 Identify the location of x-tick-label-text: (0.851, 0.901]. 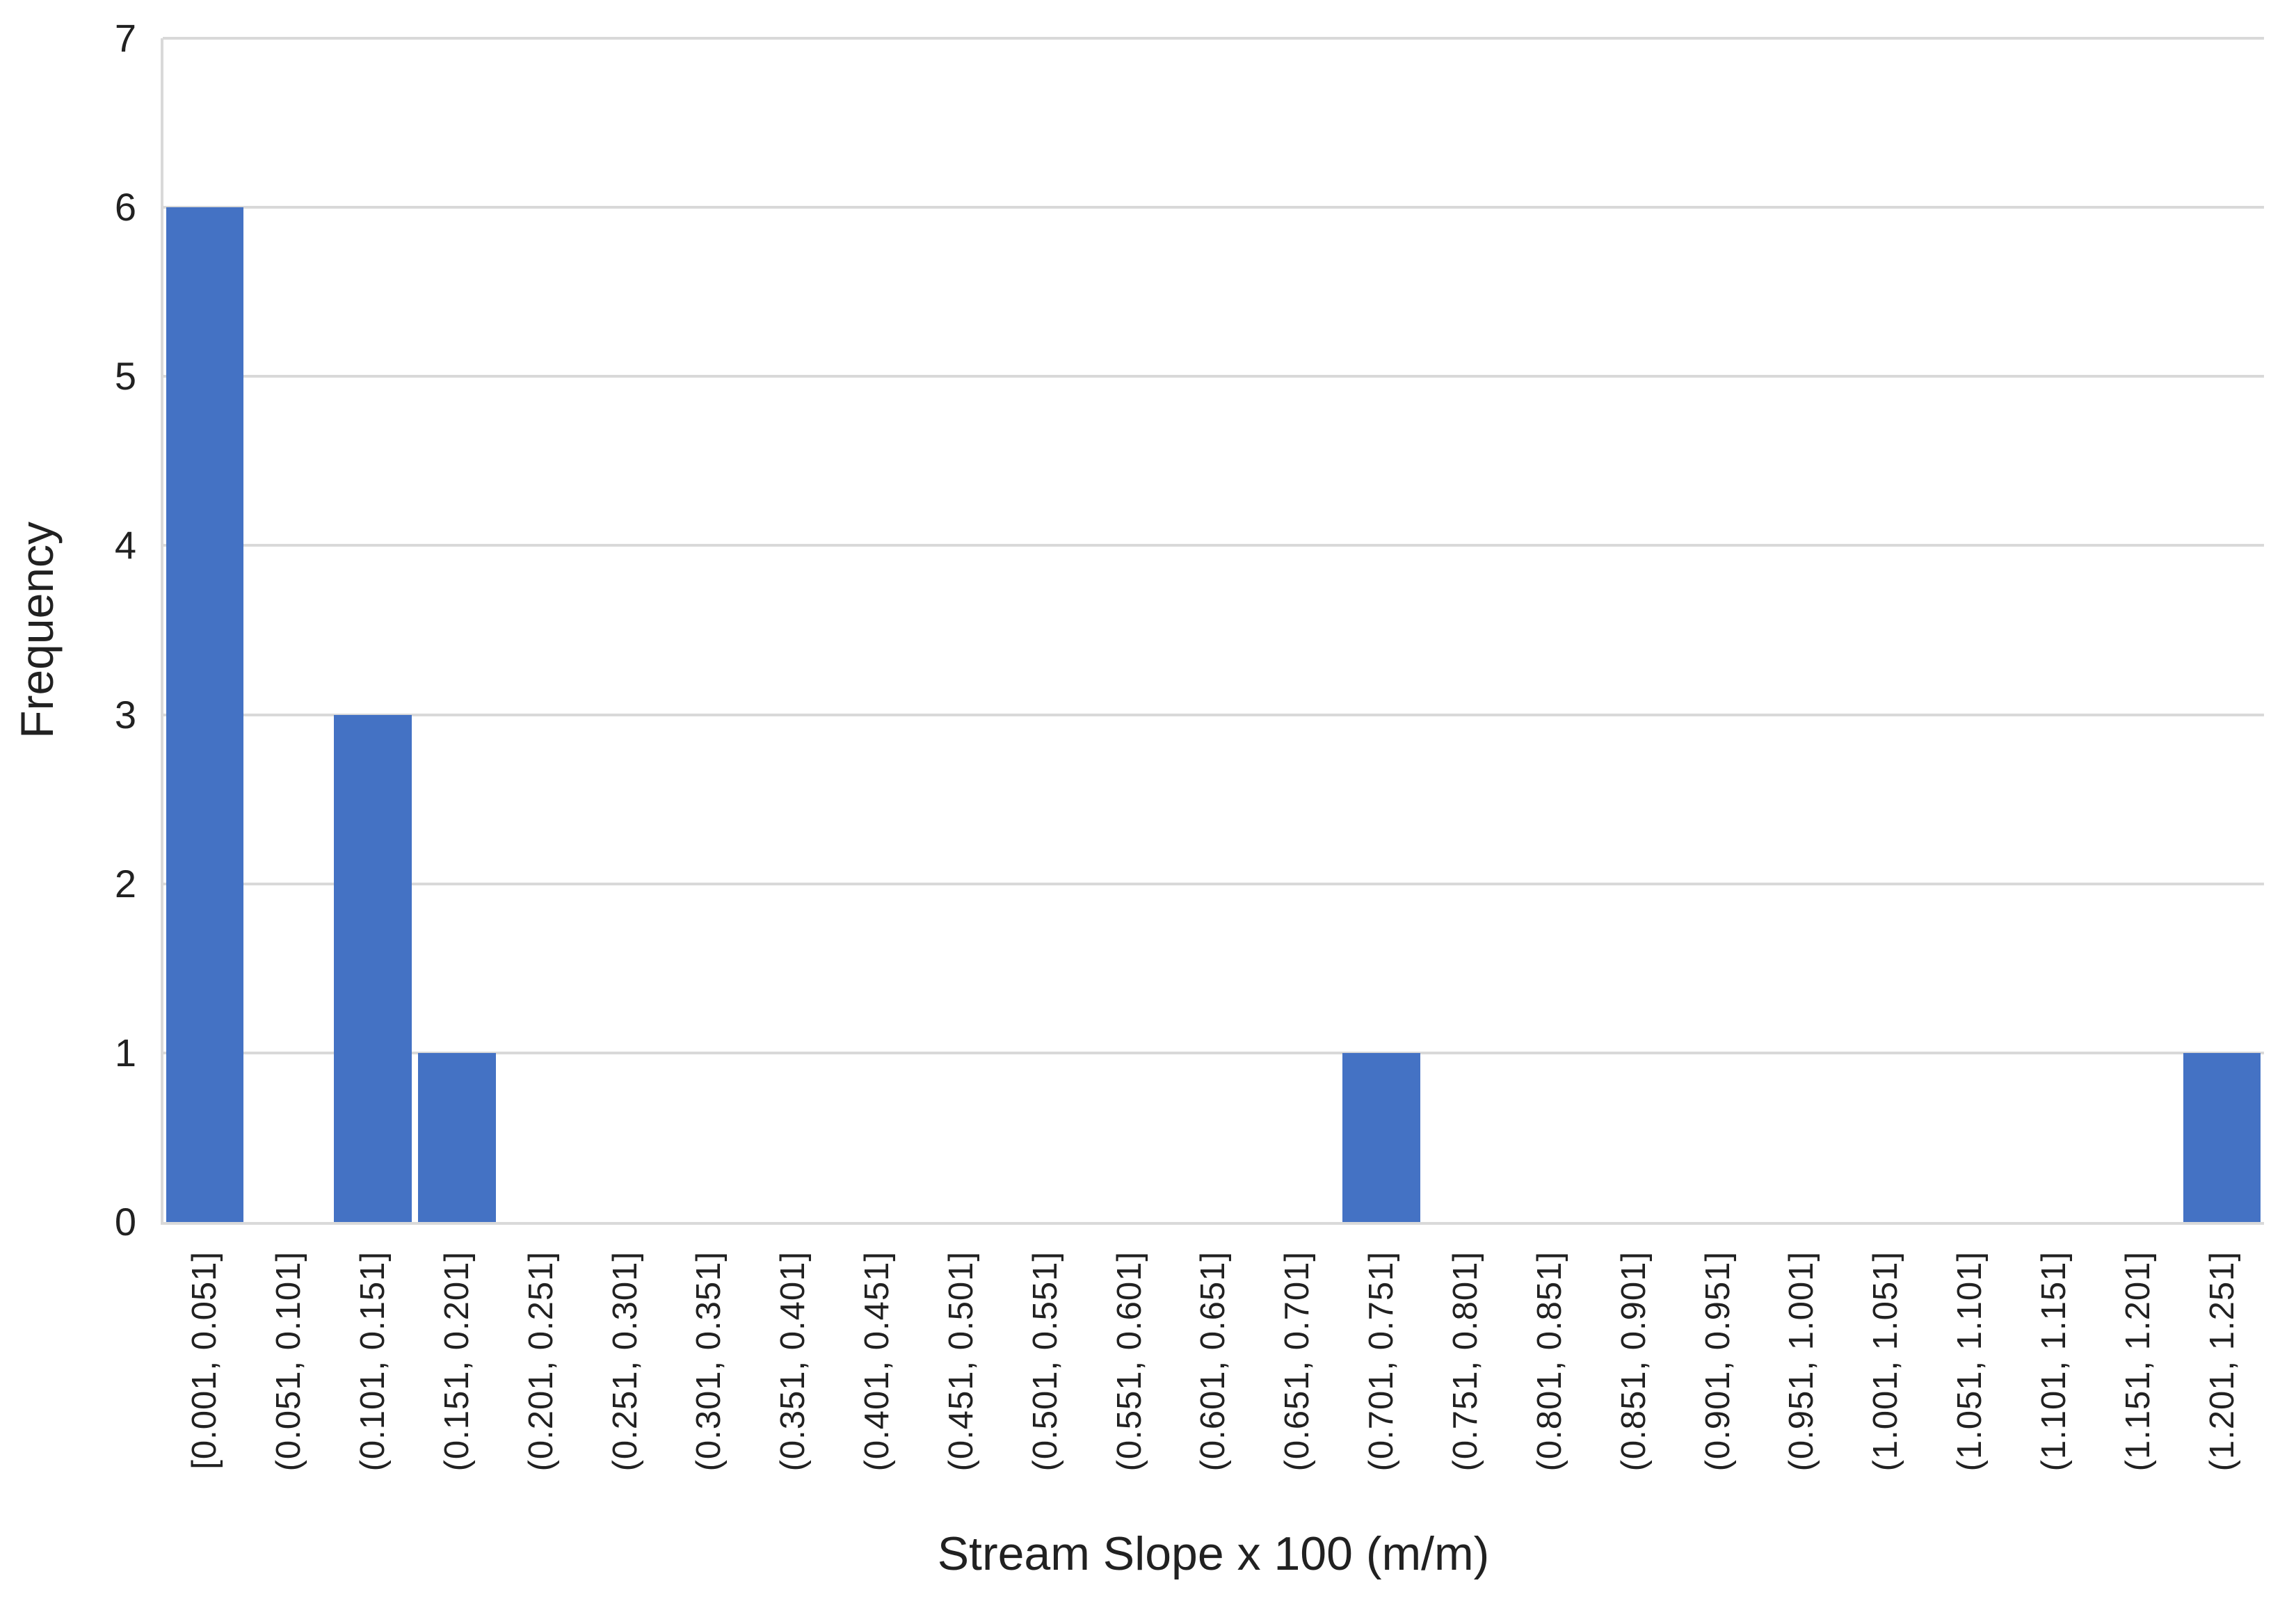
(1633, 1361).